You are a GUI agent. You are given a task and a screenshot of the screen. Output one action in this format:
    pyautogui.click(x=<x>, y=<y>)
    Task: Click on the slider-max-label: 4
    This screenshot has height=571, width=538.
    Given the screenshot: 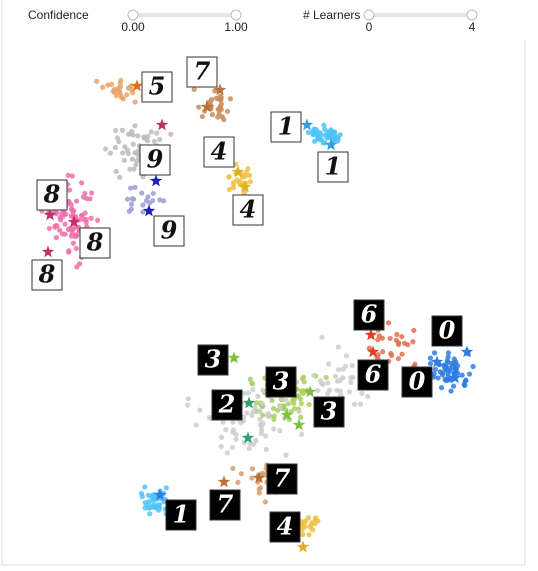 What is the action you would take?
    pyautogui.click(x=472, y=27)
    